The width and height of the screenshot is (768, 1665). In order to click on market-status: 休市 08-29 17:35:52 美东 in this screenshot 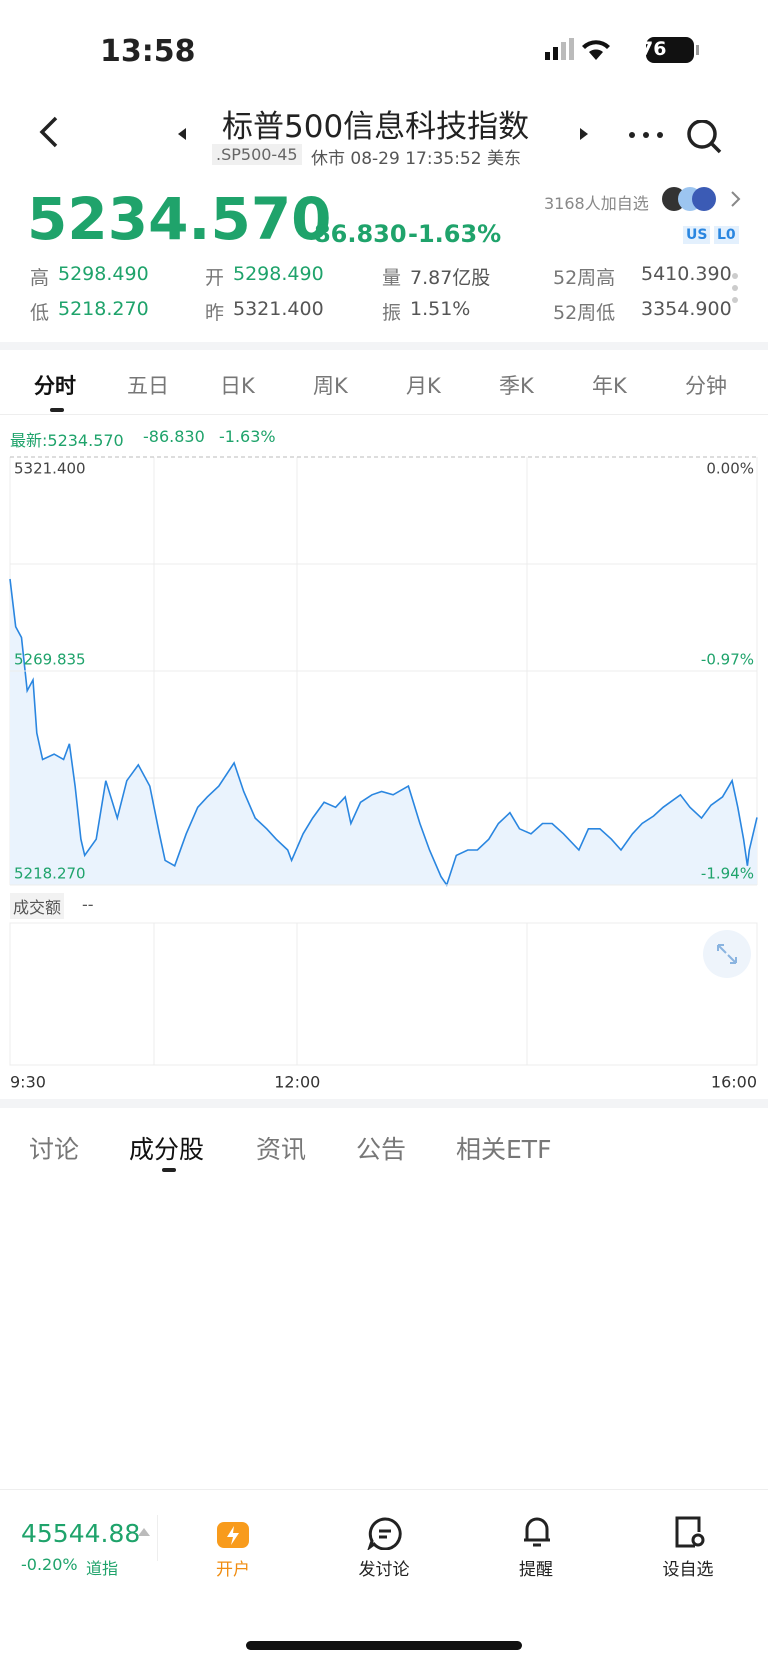, I will do `click(416, 159)`.